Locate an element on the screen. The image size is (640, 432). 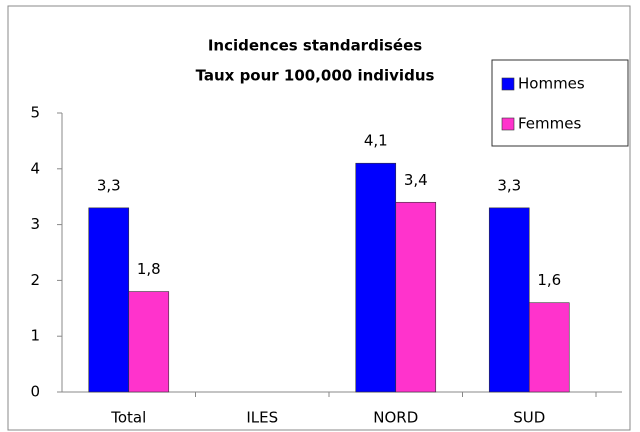
y-tick-label: 2 is located at coordinates (35, 280).